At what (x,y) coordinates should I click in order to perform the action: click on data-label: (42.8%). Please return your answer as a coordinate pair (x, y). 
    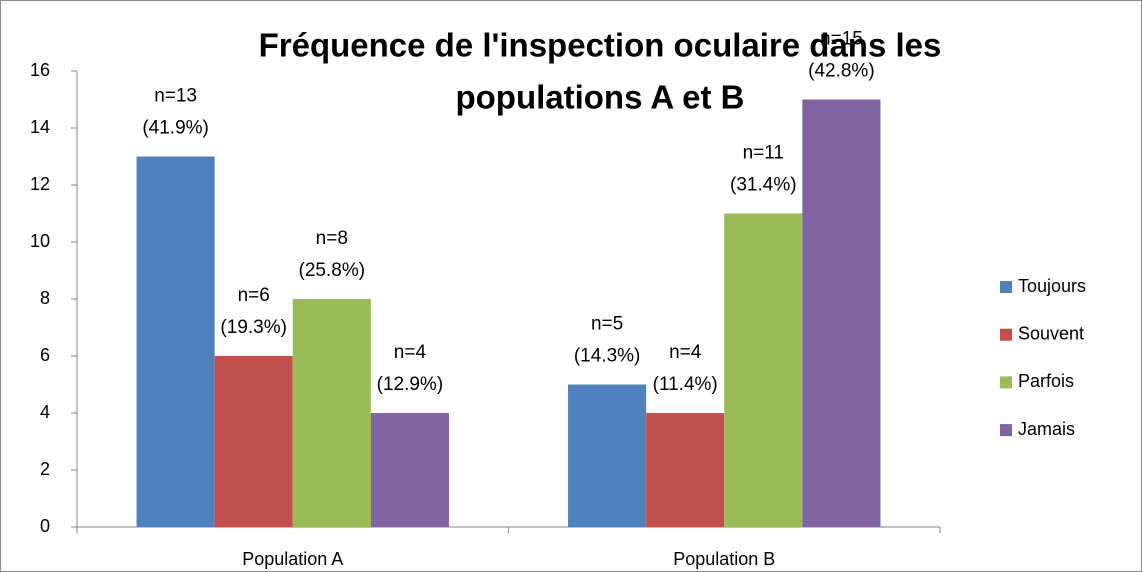
    Looking at the image, I should click on (841, 71).